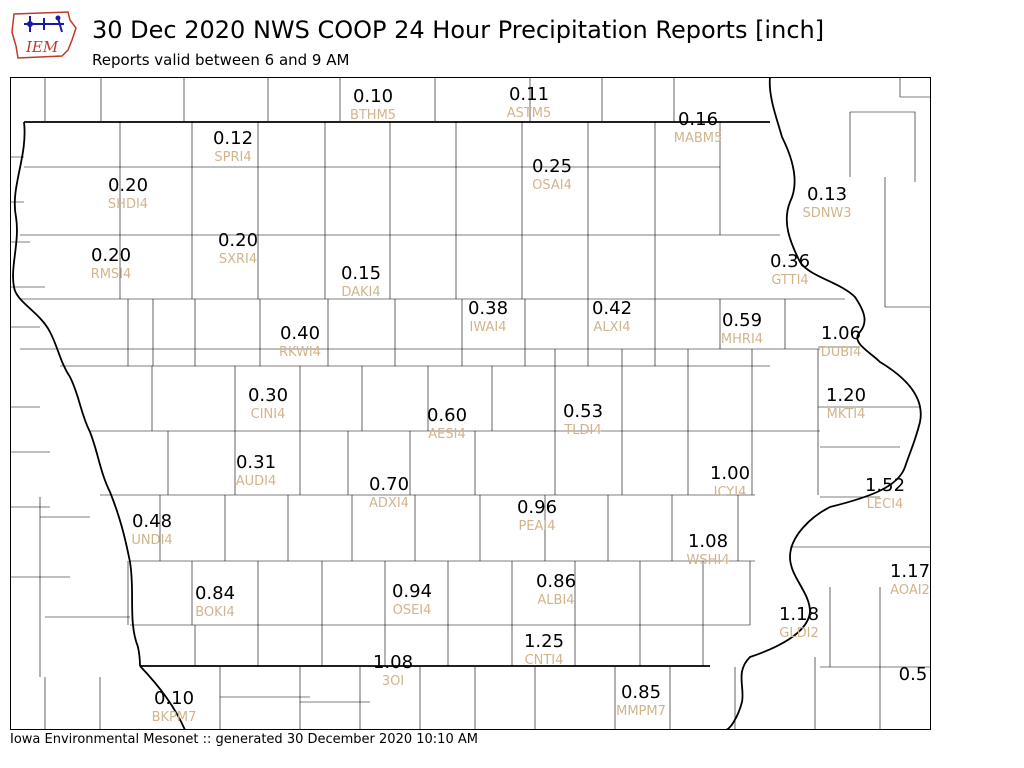 This screenshot has height=768, width=1024. What do you see at coordinates (361, 273) in the screenshot?
I see `precip-value: 0.15` at bounding box center [361, 273].